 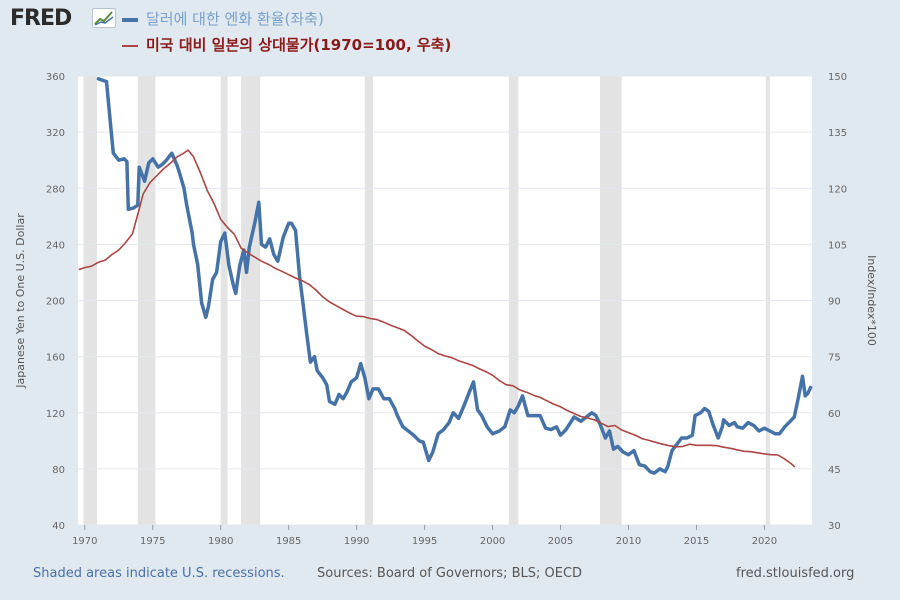 I want to click on y-left-tick-label: 80, so click(x=58, y=470).